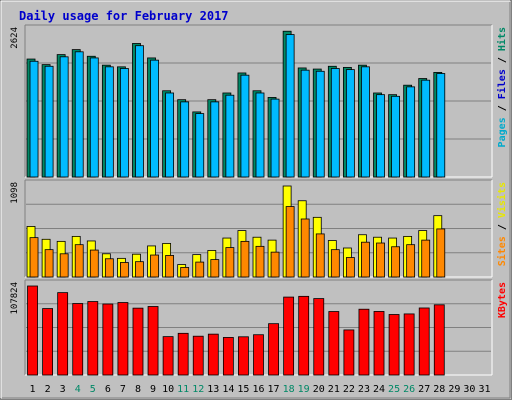 This screenshot has height=400, width=512. What do you see at coordinates (153, 389) in the screenshot?
I see `day-label: 9` at bounding box center [153, 389].